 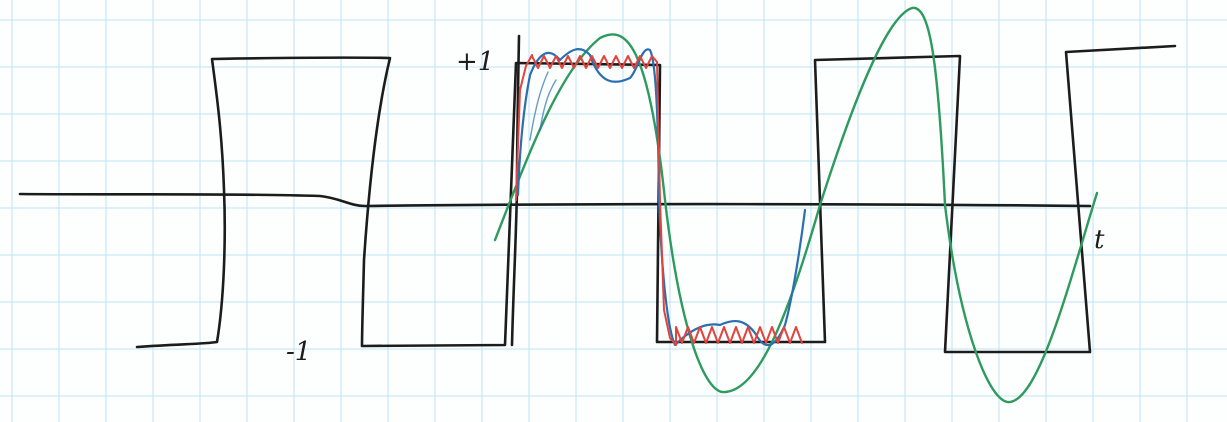 I want to click on t-axis-label: t, so click(x=1099, y=240).